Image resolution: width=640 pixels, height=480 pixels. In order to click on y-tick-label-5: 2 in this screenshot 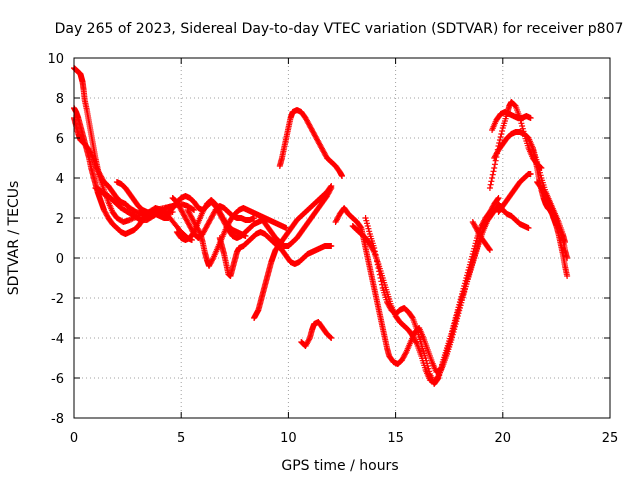, I will do `click(60, 219)`.